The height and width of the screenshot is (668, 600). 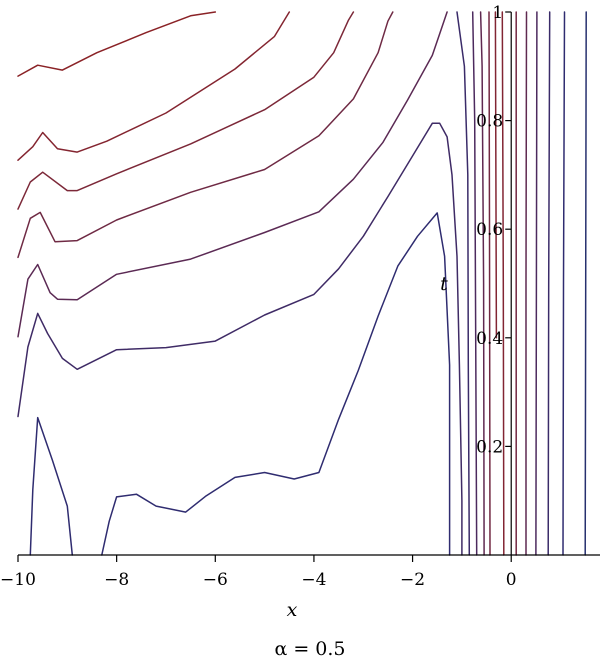 I want to click on y-tick-label-3: 0.8, so click(x=489, y=122).